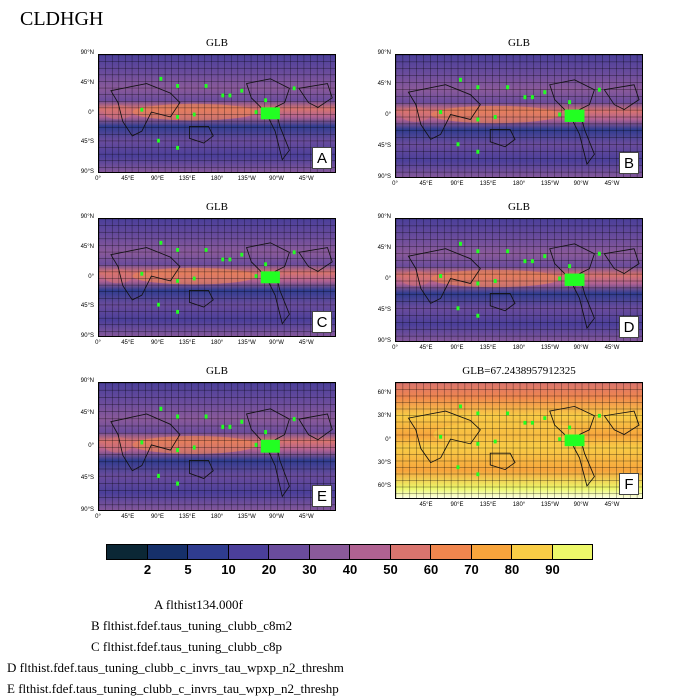 The height and width of the screenshot is (700, 700). Describe the element at coordinates (192, 625) in the screenshot. I see `legend-line-b: B flthist.fdef.taus_tuning_clubb_c8m2` at that location.